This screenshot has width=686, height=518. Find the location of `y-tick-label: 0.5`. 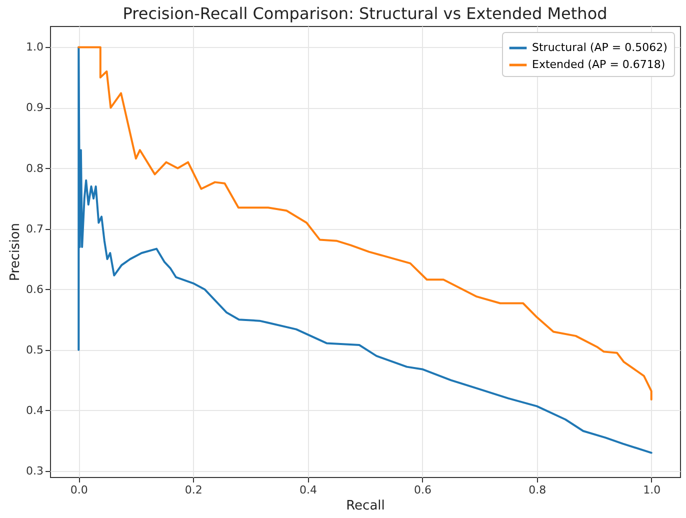

y-tick-label: 0.5 is located at coordinates (35, 349).